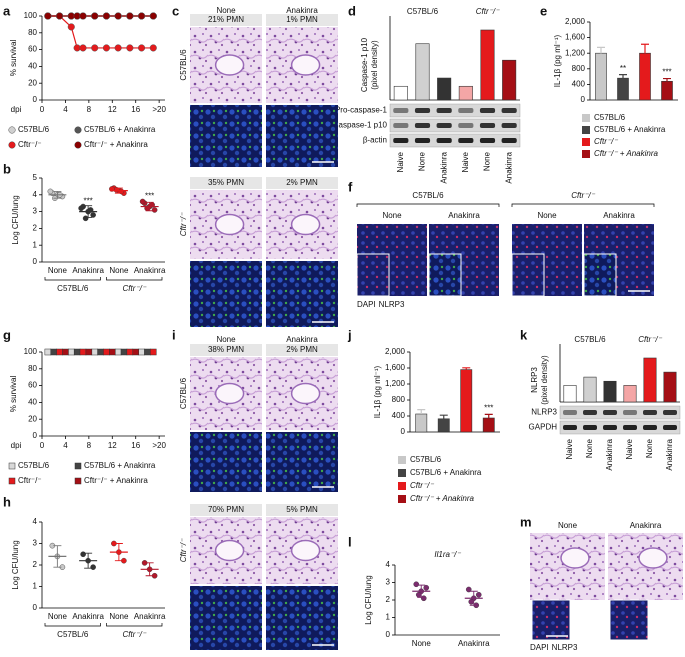 Image resolution: width=685 pixels, height=657 pixels. What do you see at coordinates (534, 380) in the screenshot?
I see `y-axis-label: NLRP3` at bounding box center [534, 380].